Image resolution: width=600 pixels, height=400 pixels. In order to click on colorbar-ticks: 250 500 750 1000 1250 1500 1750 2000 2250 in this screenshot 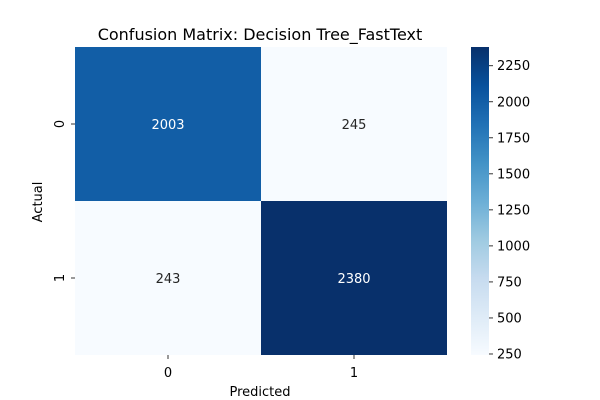, I will do `click(509, 210)`.